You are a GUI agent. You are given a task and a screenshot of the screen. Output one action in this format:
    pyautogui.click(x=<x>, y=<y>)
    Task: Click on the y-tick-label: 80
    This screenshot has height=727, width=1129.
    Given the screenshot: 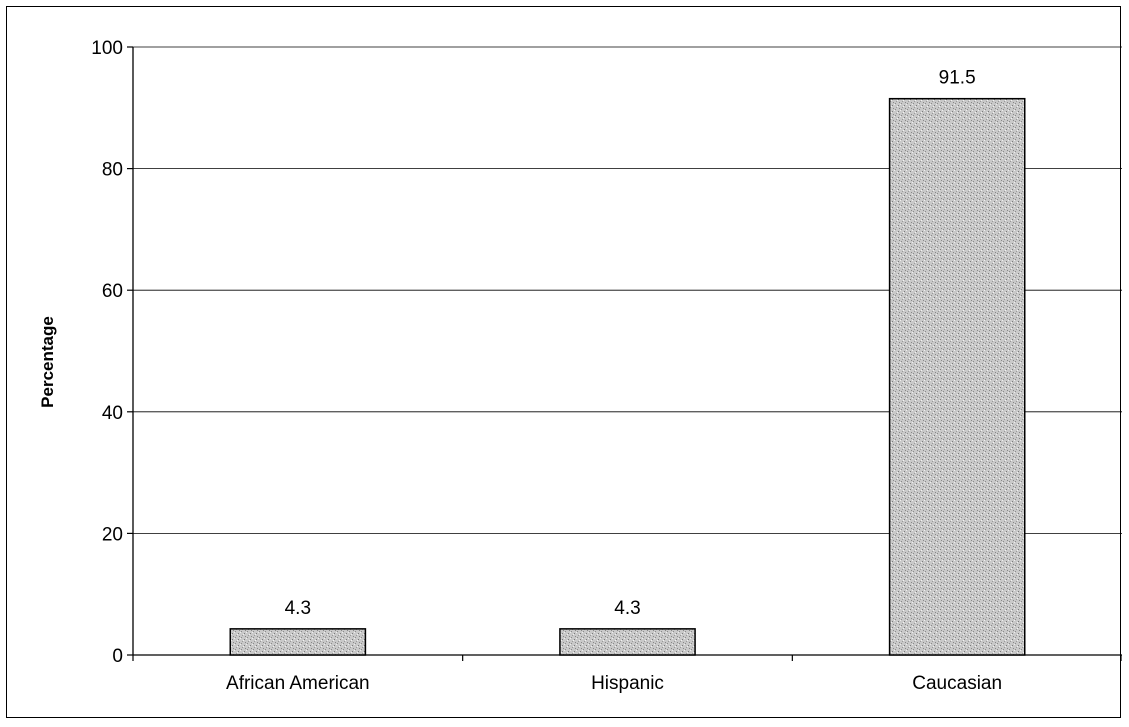 What is the action you would take?
    pyautogui.click(x=112, y=170)
    